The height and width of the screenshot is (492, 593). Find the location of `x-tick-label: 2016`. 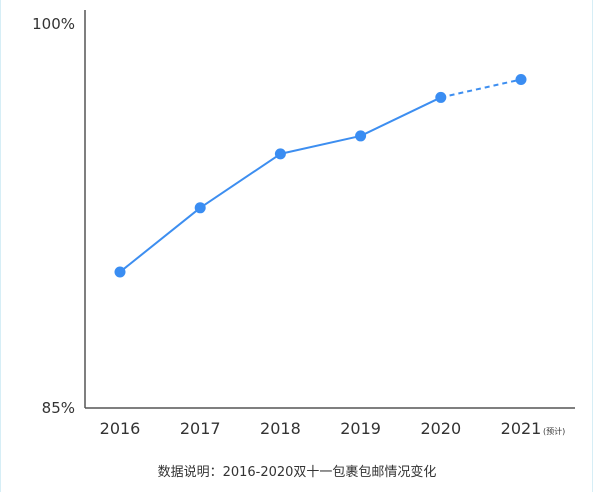

x-tick-label: 2016 is located at coordinates (120, 428).